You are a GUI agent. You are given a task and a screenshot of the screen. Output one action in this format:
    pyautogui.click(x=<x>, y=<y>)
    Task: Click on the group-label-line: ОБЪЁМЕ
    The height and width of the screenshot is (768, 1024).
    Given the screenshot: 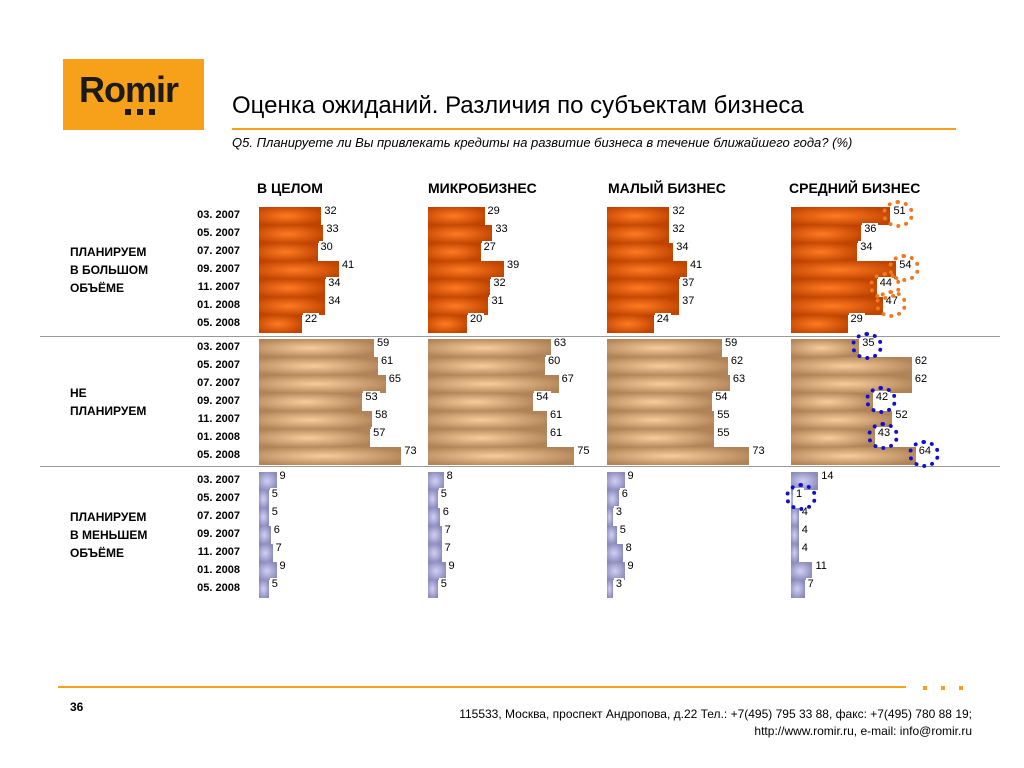 What is the action you would take?
    pyautogui.click(x=97, y=553)
    